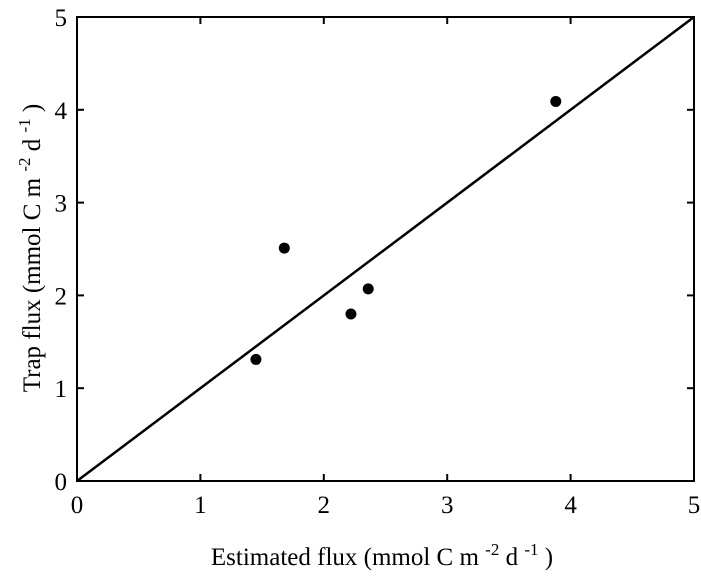  What do you see at coordinates (549, 557) in the screenshot?
I see `x-axis-label-end: )` at bounding box center [549, 557].